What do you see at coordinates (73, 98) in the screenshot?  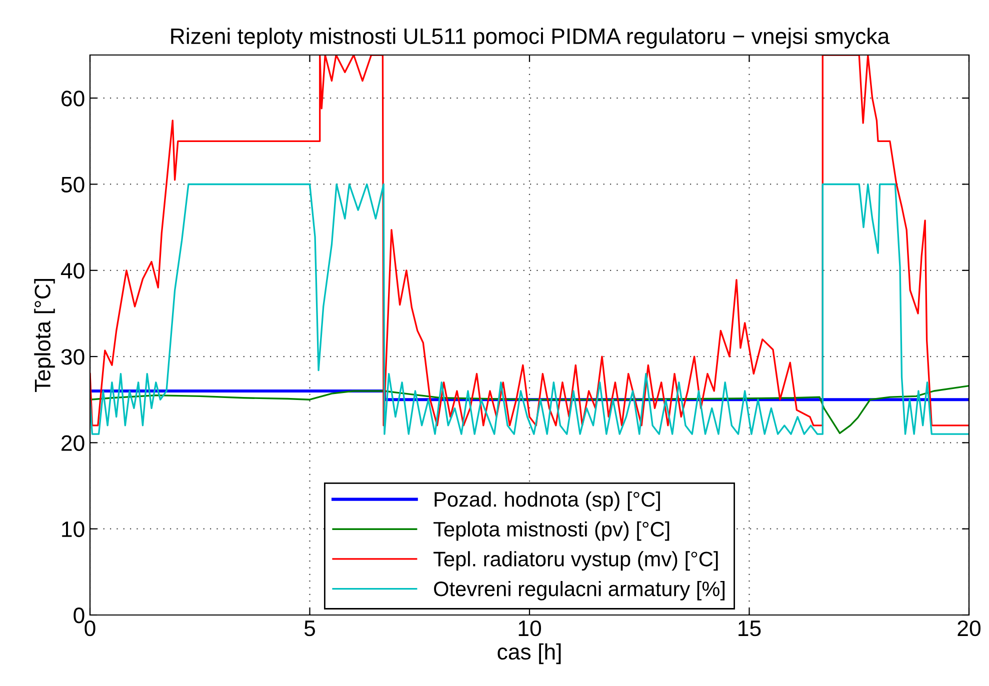 I see `y-tick-label: 60` at bounding box center [73, 98].